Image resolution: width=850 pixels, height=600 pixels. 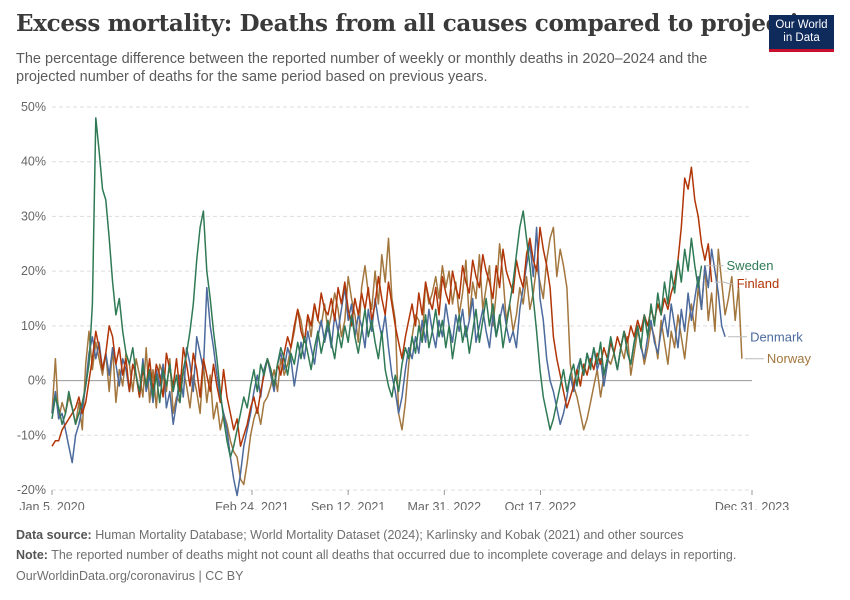 What do you see at coordinates (54, 535) in the screenshot?
I see `data-source-label: Data source:` at bounding box center [54, 535].